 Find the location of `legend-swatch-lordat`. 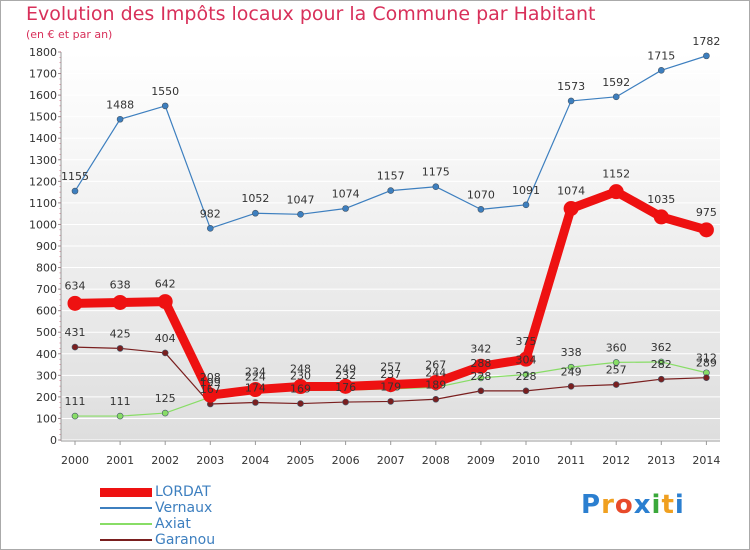

legend-swatch-lordat is located at coordinates (126, 492).